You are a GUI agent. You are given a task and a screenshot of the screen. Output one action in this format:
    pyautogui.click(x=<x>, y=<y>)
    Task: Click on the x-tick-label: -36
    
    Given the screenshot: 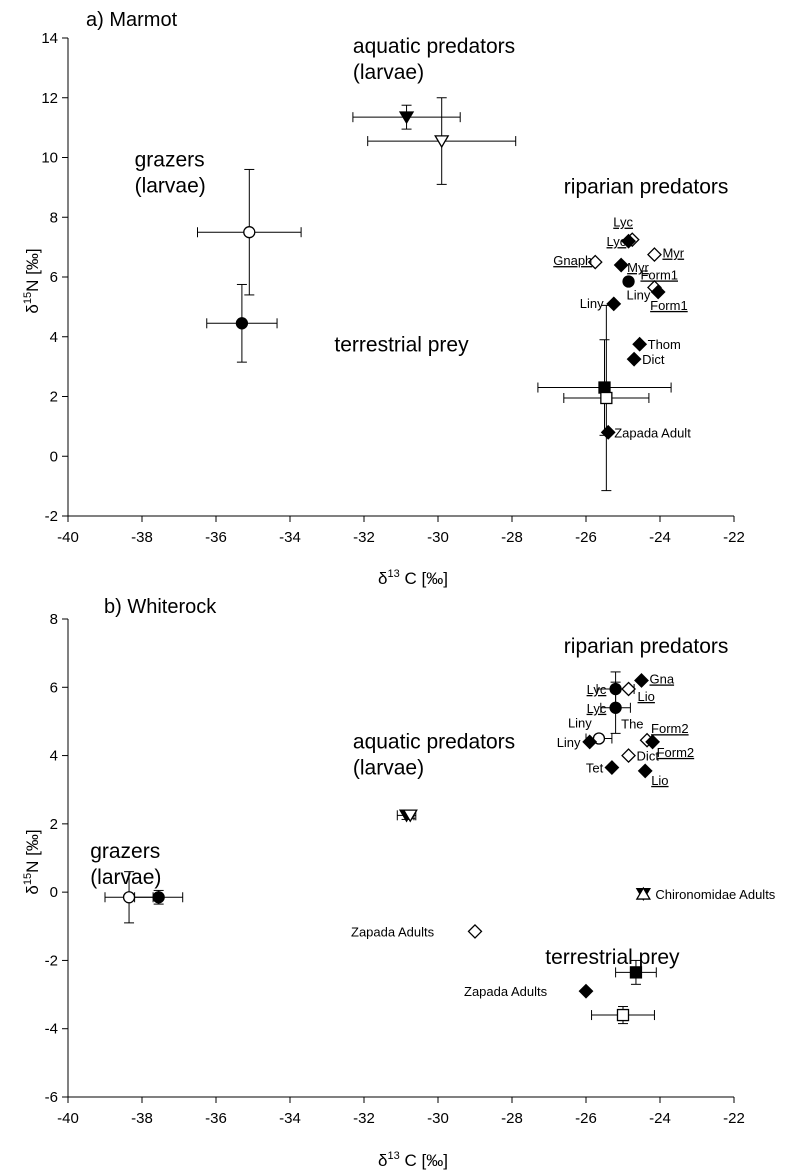 What is the action you would take?
    pyautogui.click(x=216, y=1118)
    